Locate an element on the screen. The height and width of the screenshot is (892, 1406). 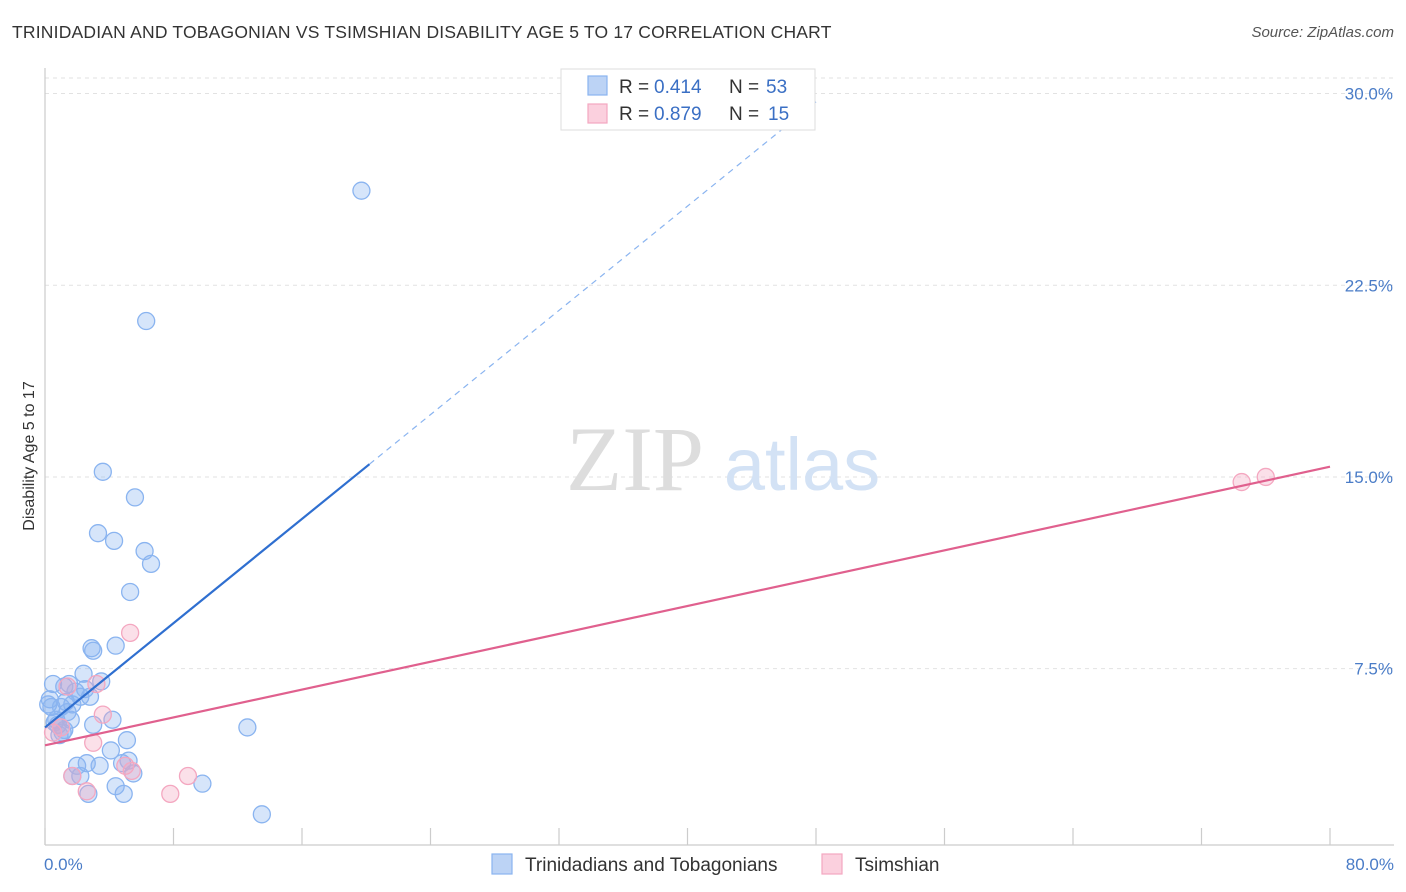
stats-legend-r-value-1: 0.414 is located at coordinates (678, 87).